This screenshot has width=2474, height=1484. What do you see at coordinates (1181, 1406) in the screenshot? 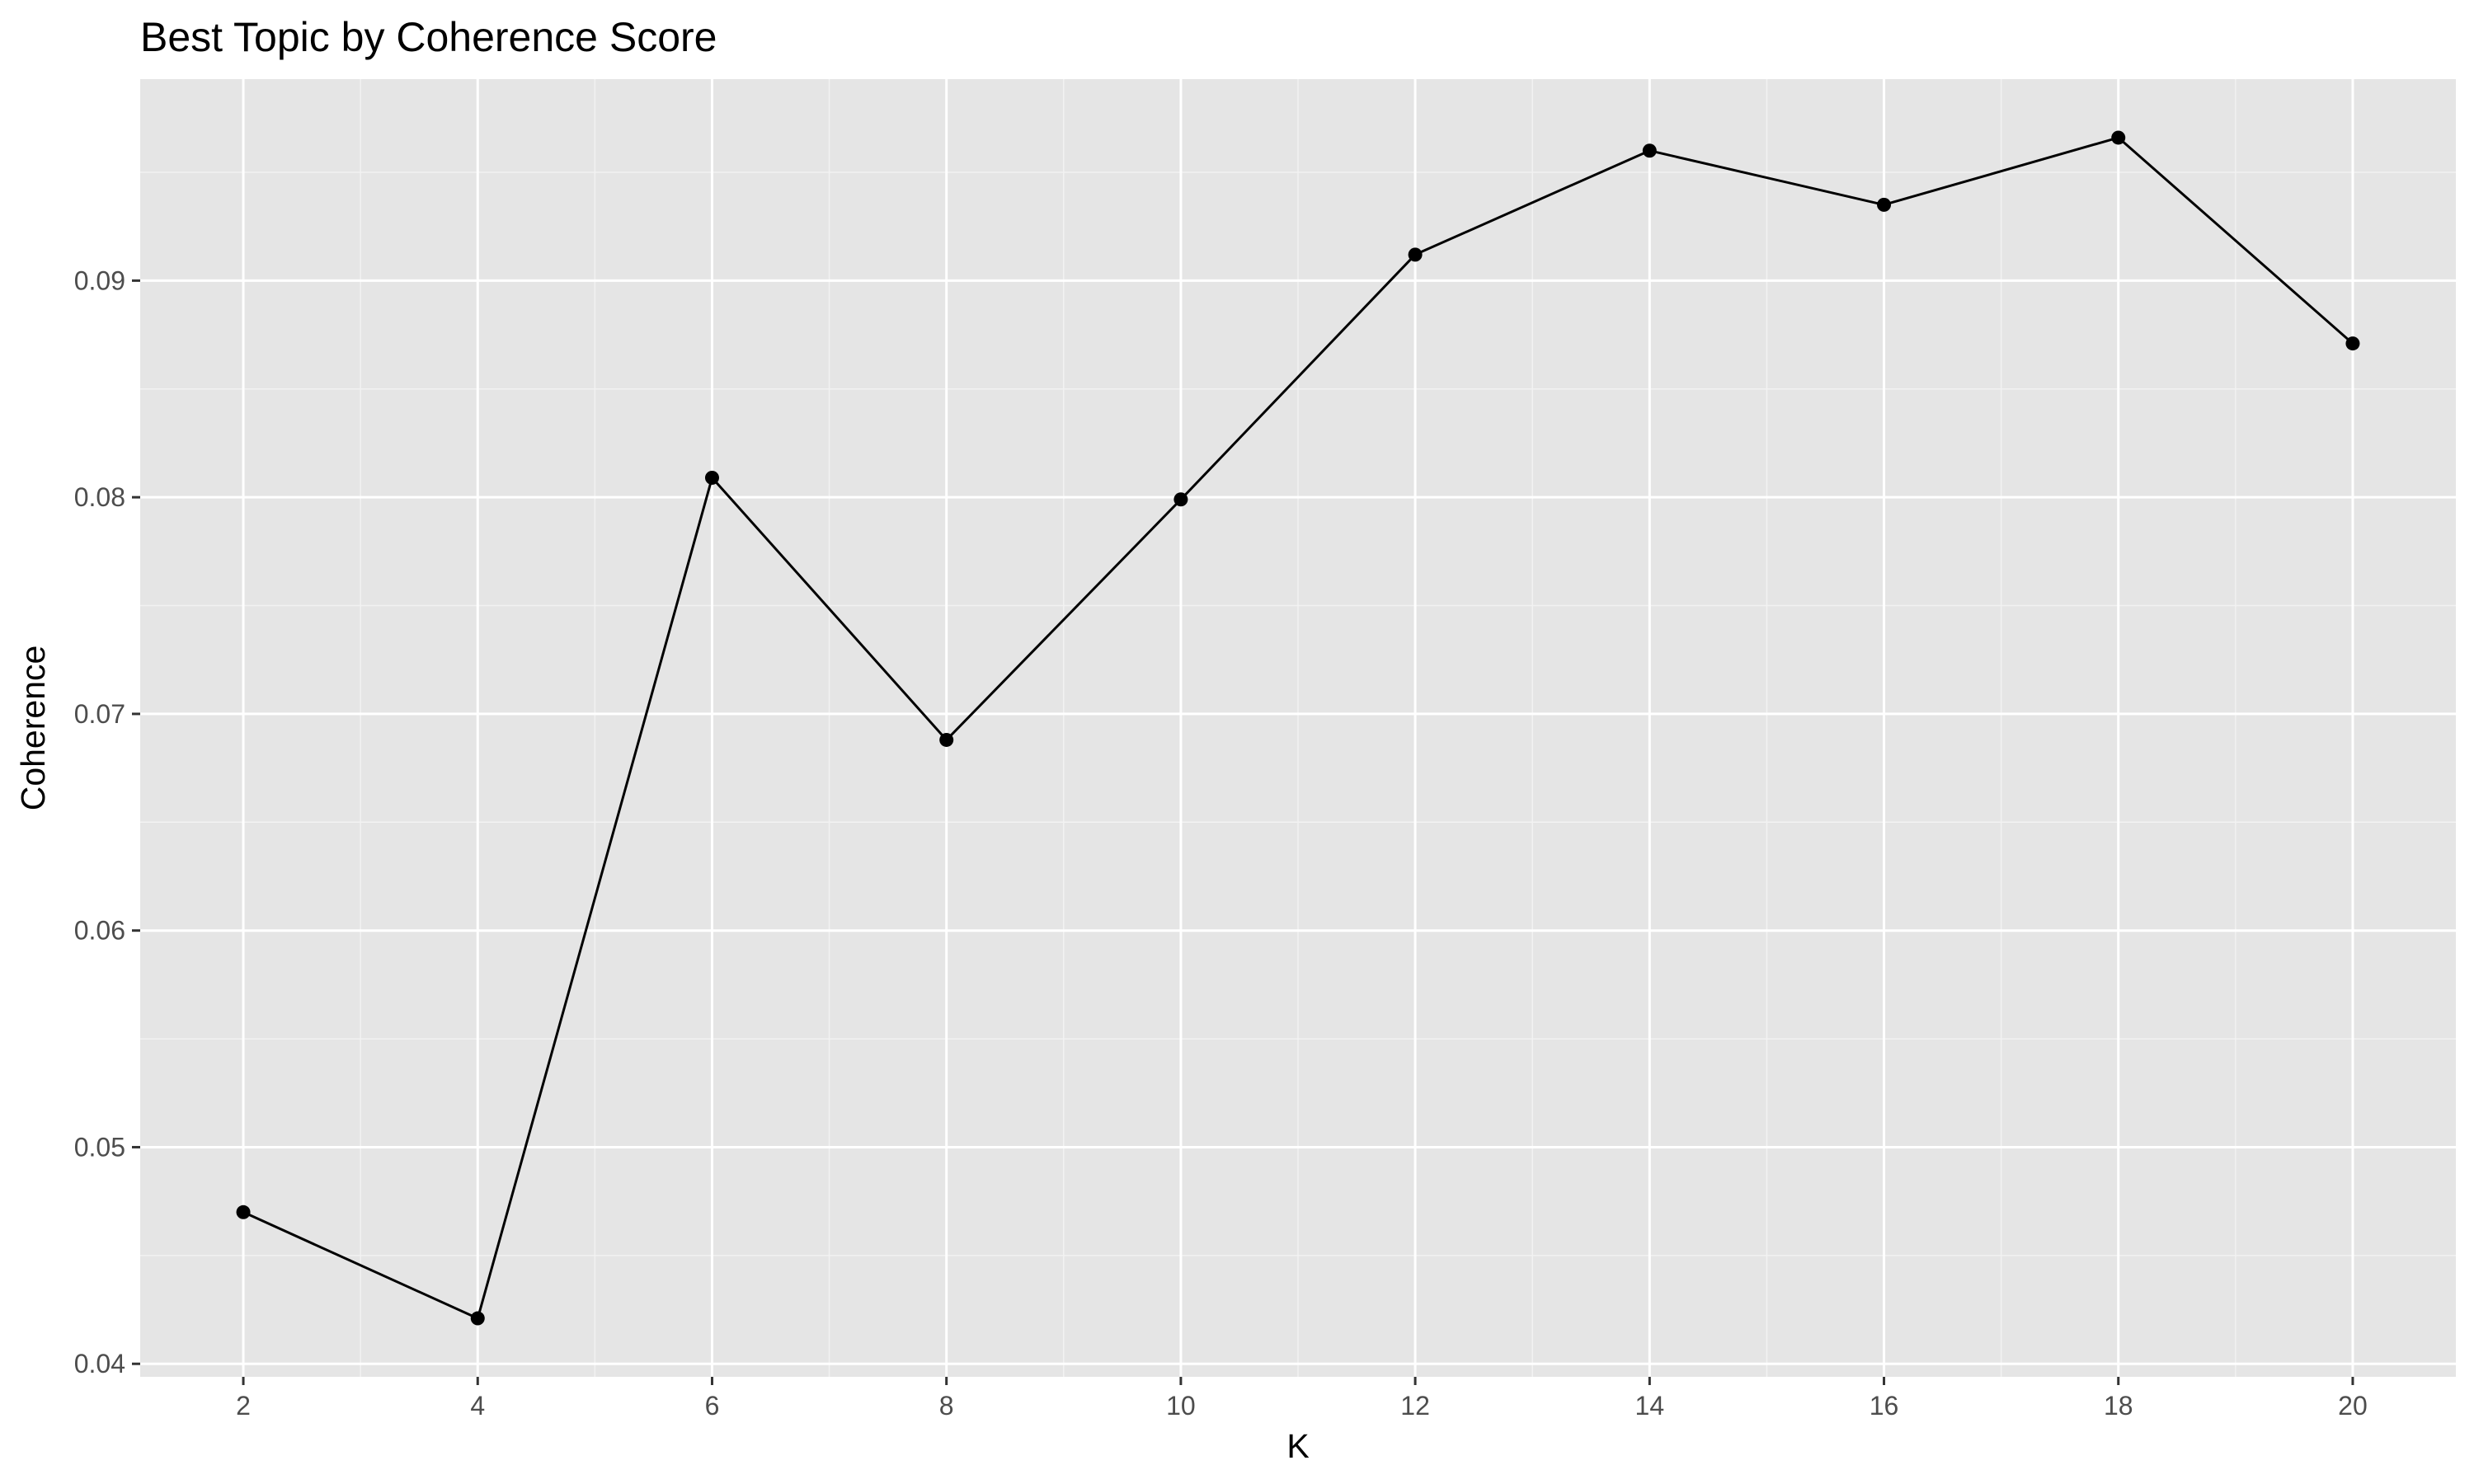
I see `x-tick-label: 10` at bounding box center [1181, 1406].